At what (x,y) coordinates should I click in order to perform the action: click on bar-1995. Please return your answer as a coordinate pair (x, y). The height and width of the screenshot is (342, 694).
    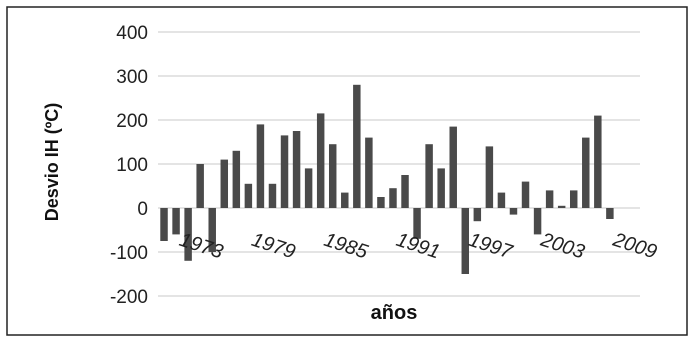
    Looking at the image, I should click on (453, 167).